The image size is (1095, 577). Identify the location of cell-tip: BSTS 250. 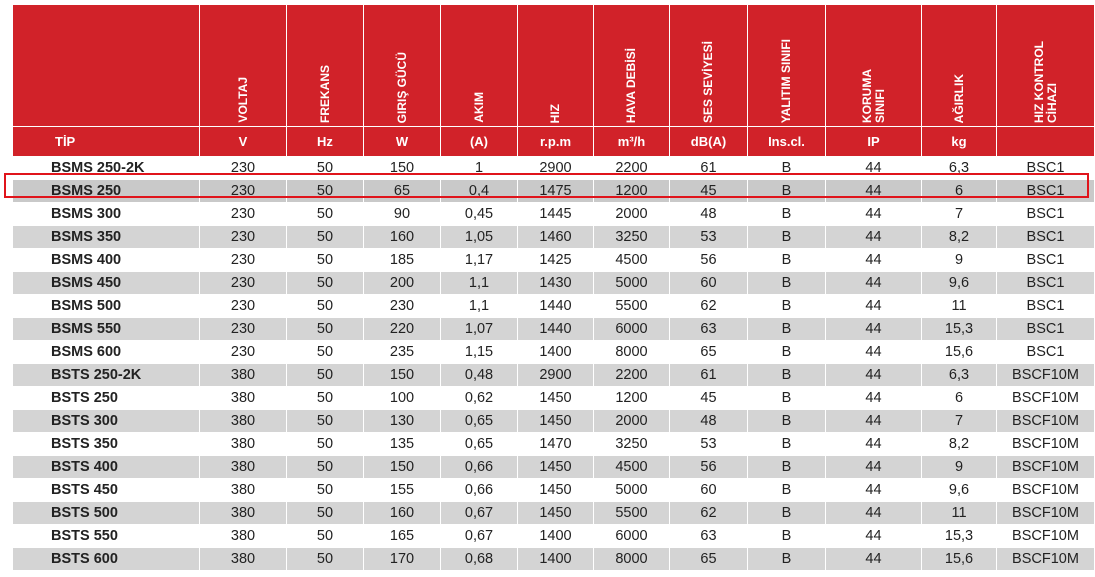
(106, 398).